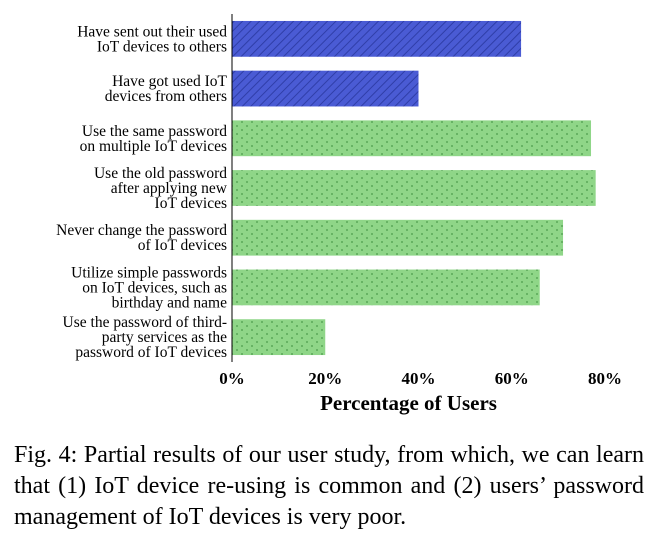  Describe the element at coordinates (154, 287) in the screenshot. I see `category-label-line: on IoT devices, such as` at that location.